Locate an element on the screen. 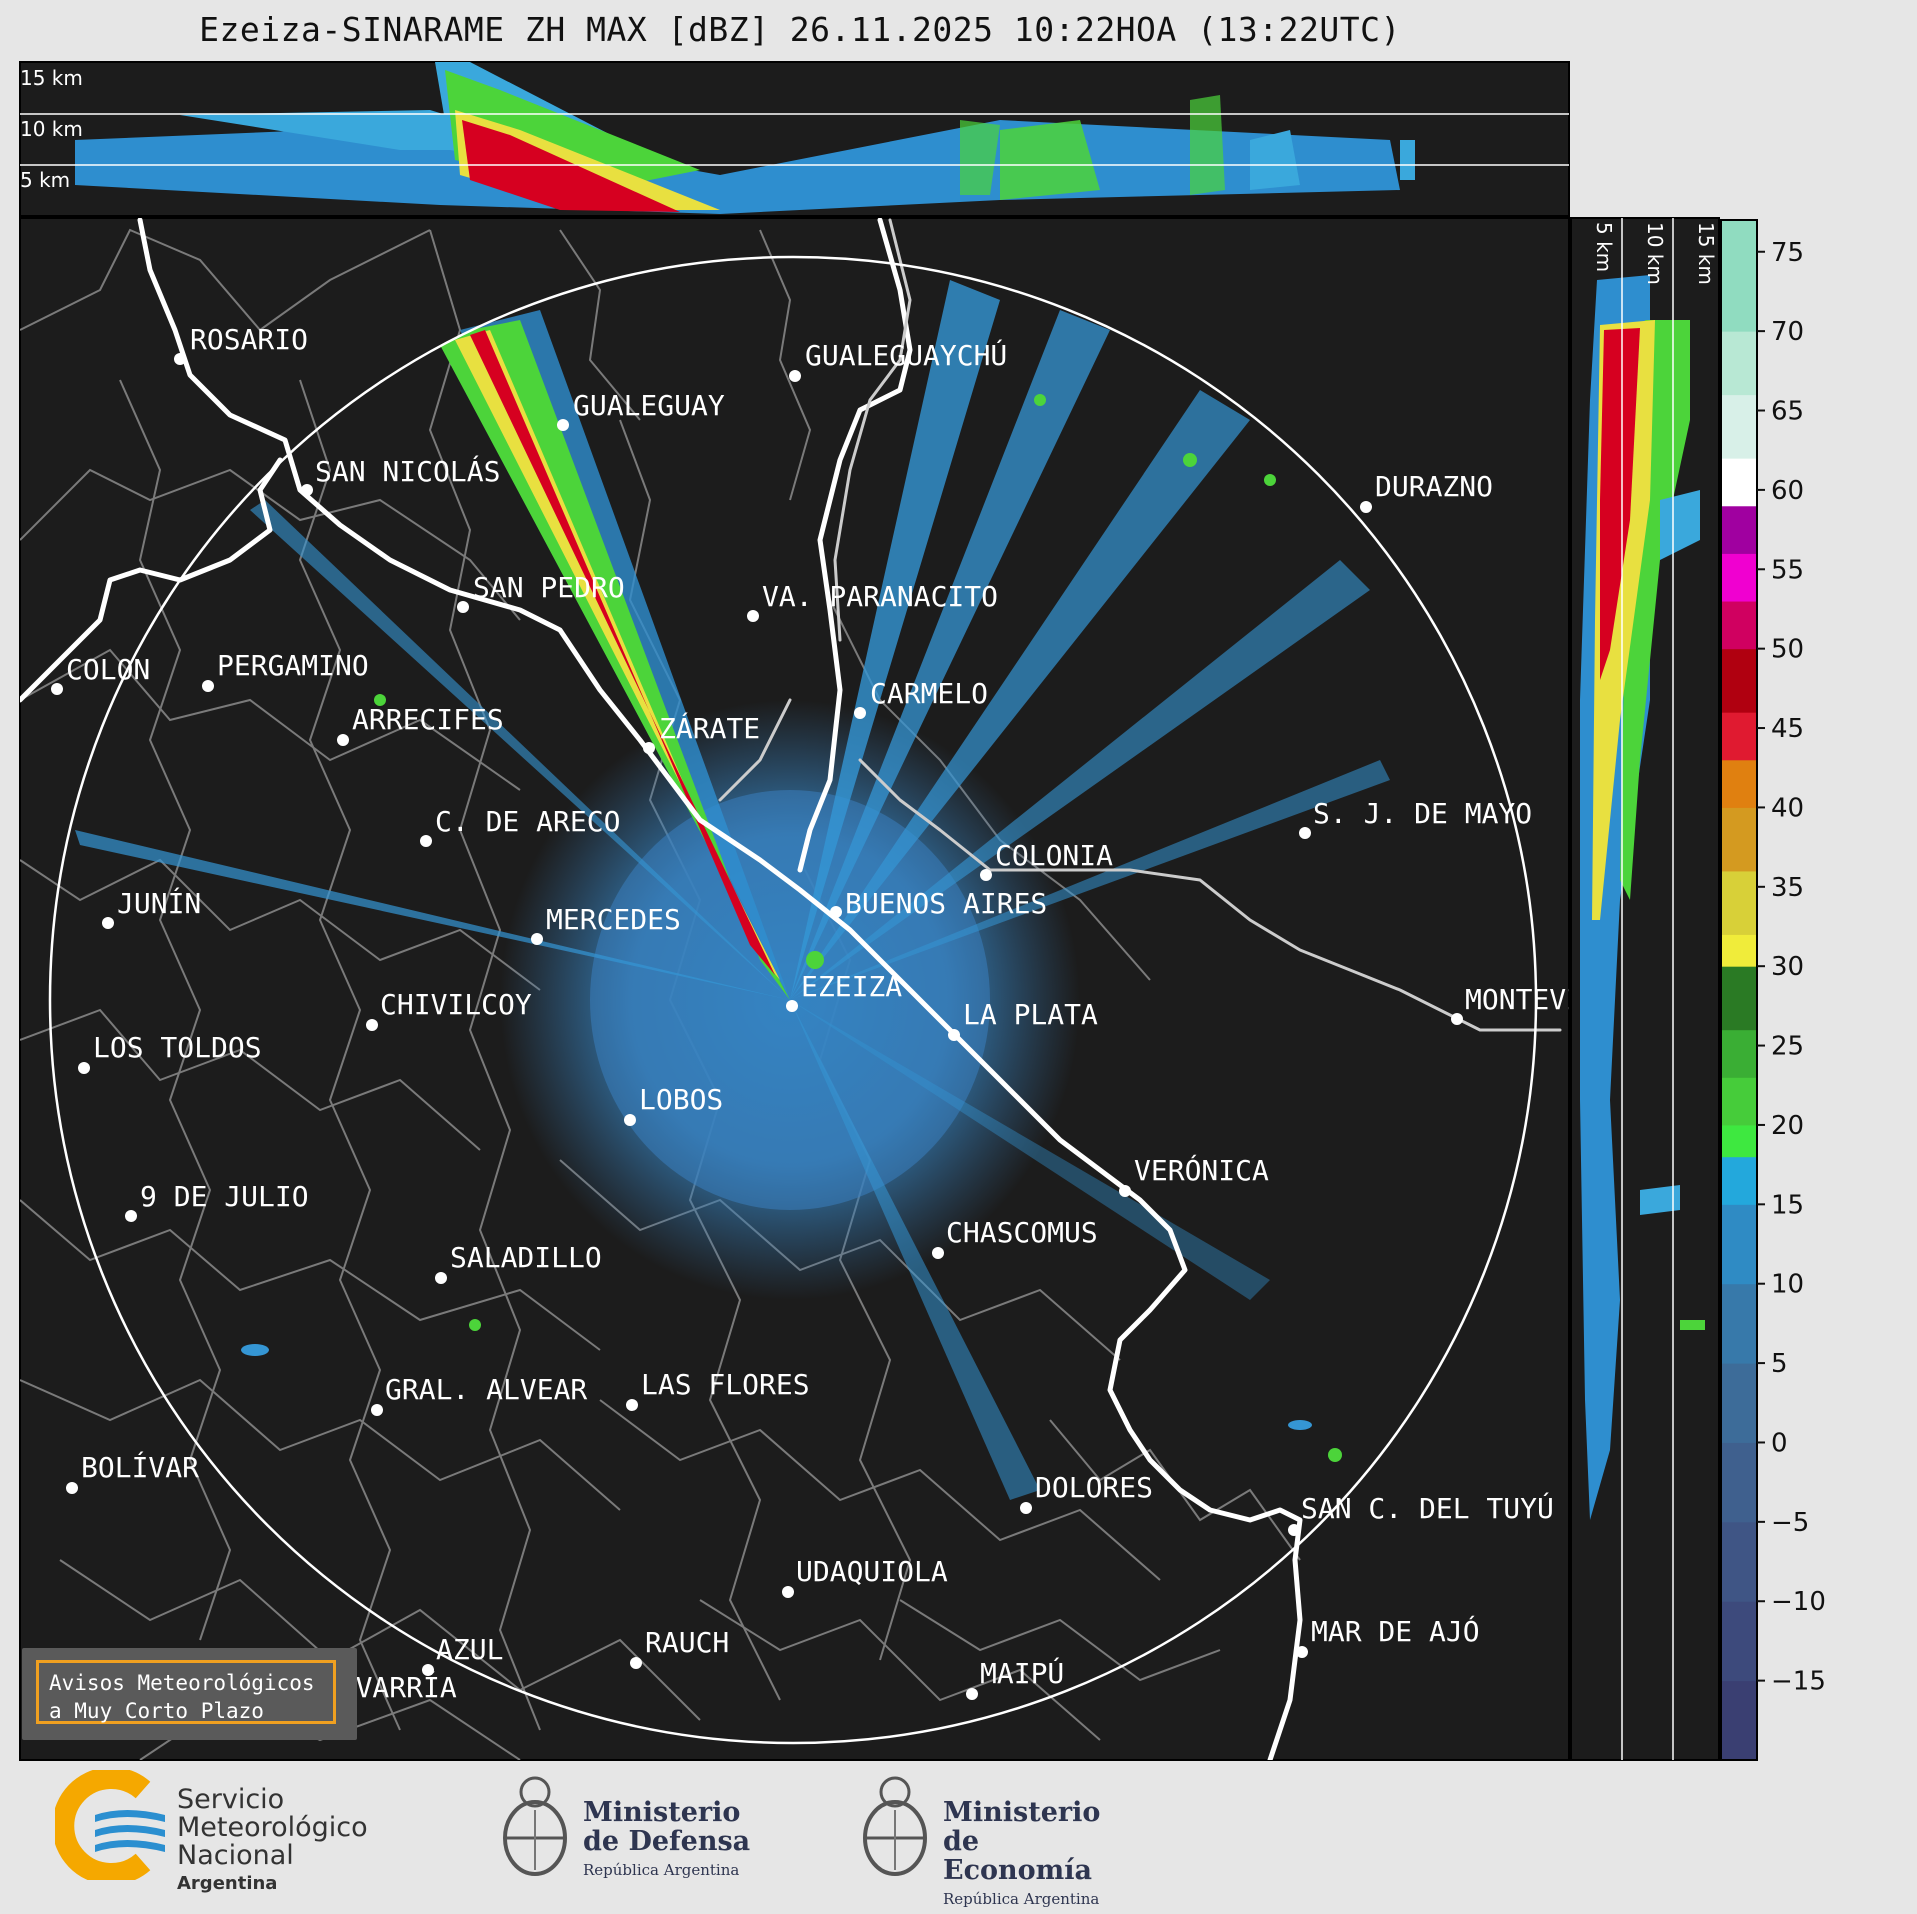  city-mercedes: MERCEDES is located at coordinates (606, 924).